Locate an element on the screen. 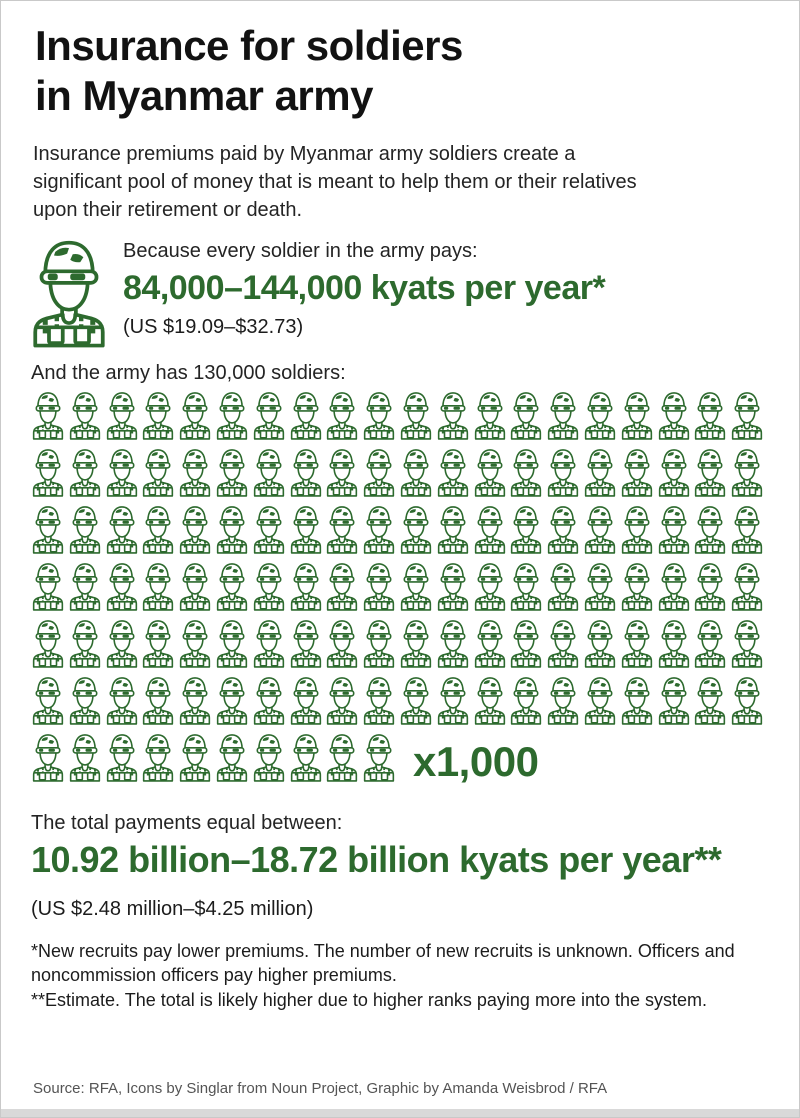 The height and width of the screenshot is (1118, 800). soldier-row is located at coordinates (415, 529).